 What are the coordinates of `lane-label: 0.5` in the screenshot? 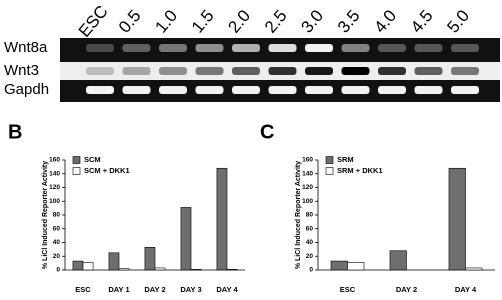 It's located at (130, 21).